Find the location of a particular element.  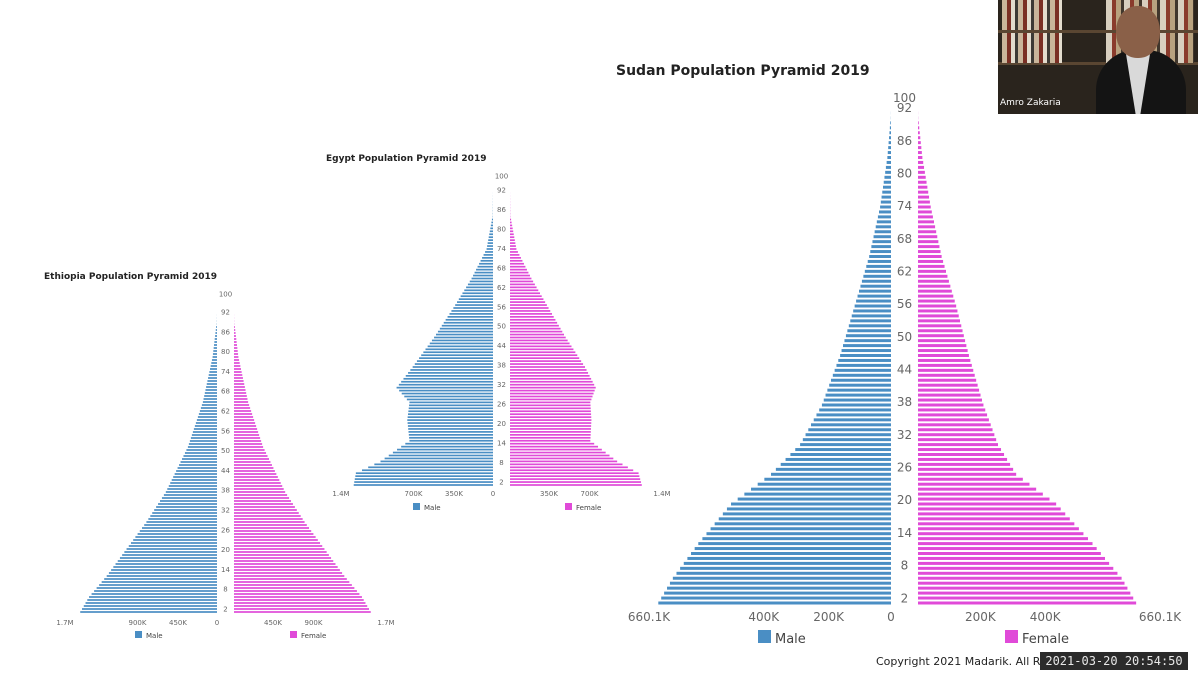

ethiopia-x-tick-male: 900K is located at coordinates (138, 623).